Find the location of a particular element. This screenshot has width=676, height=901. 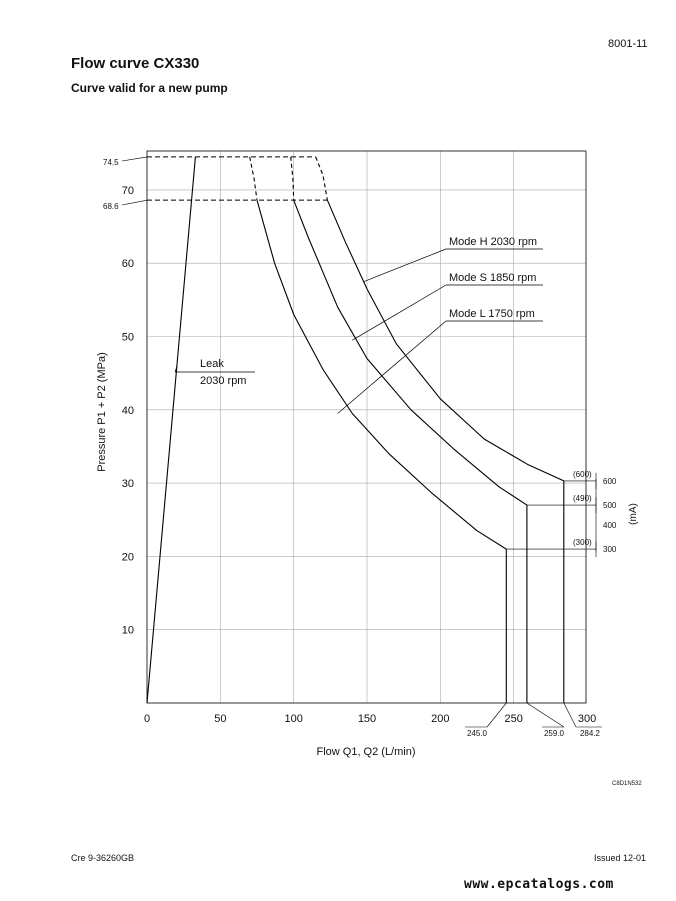

x-tick-label: 50 is located at coordinates (220, 719).